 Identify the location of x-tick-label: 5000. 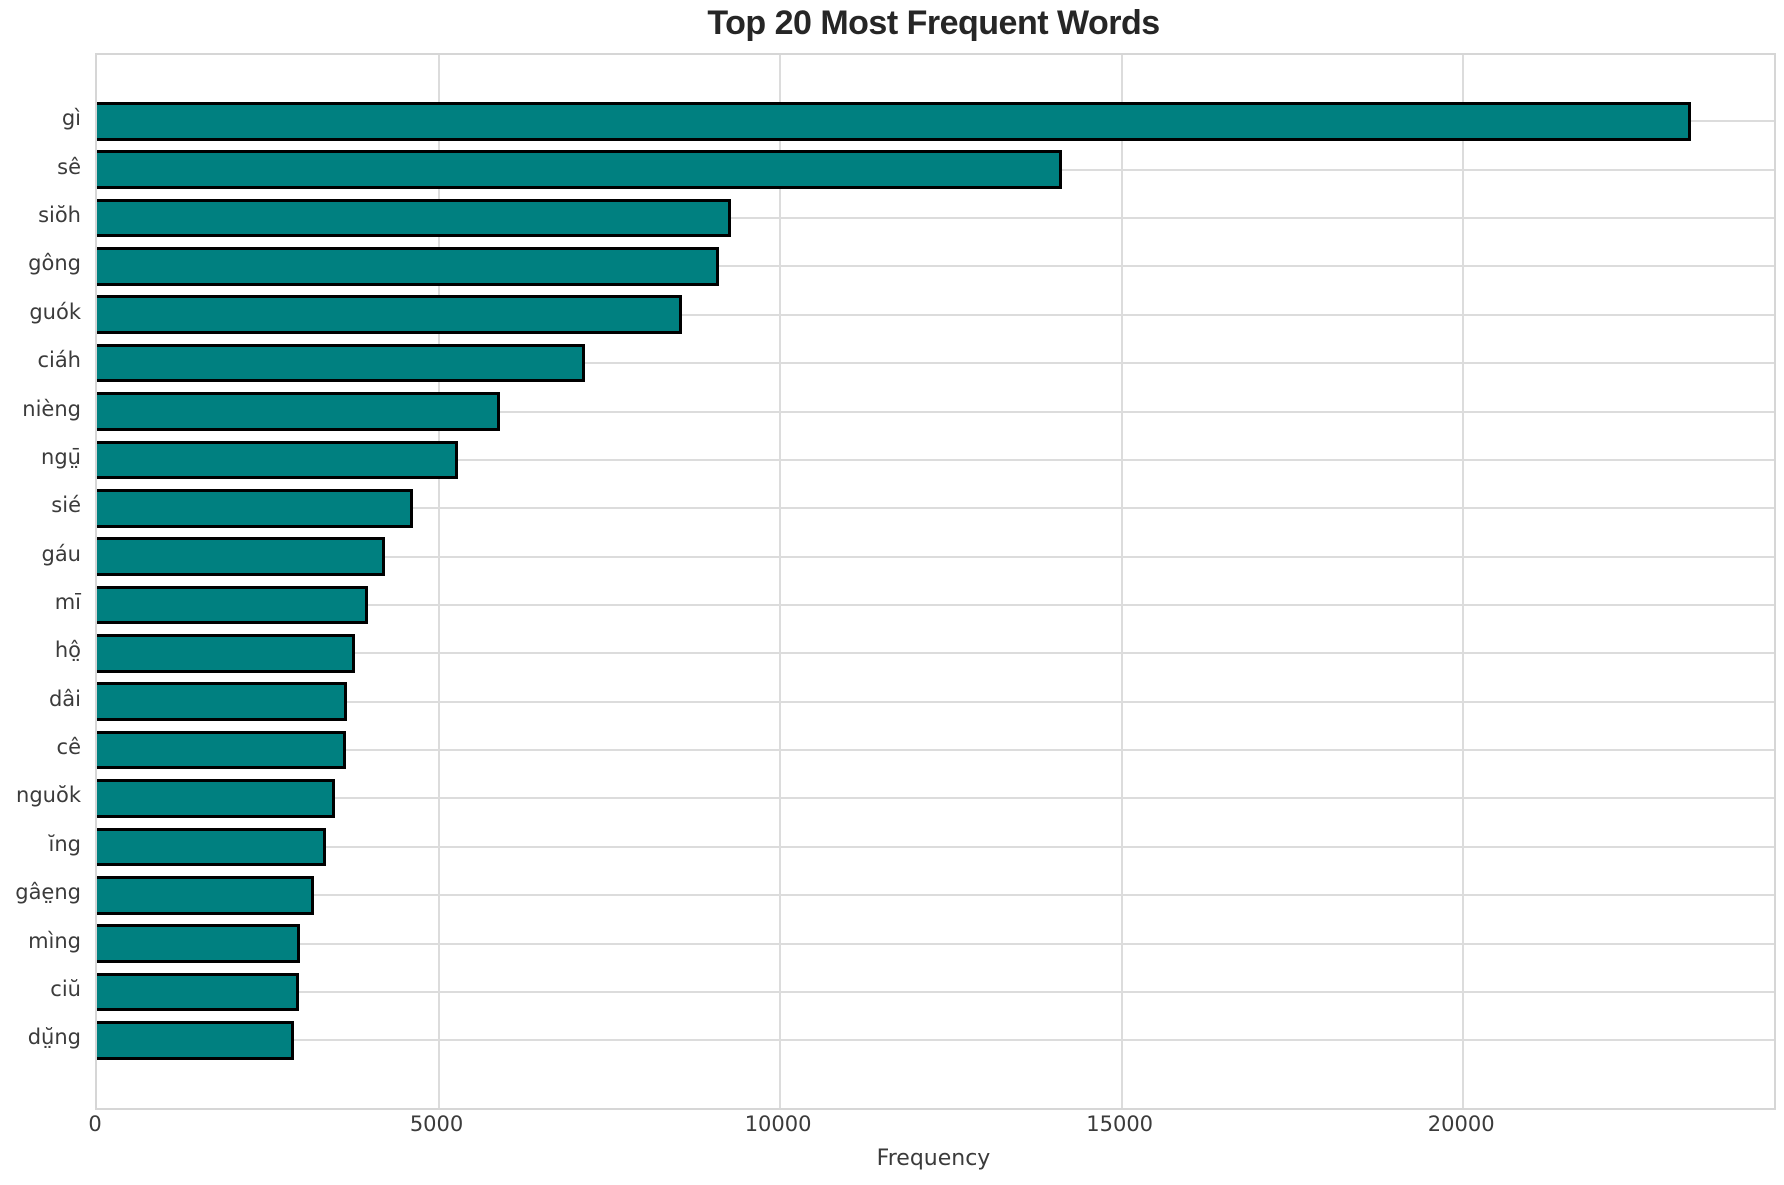
(436, 1124).